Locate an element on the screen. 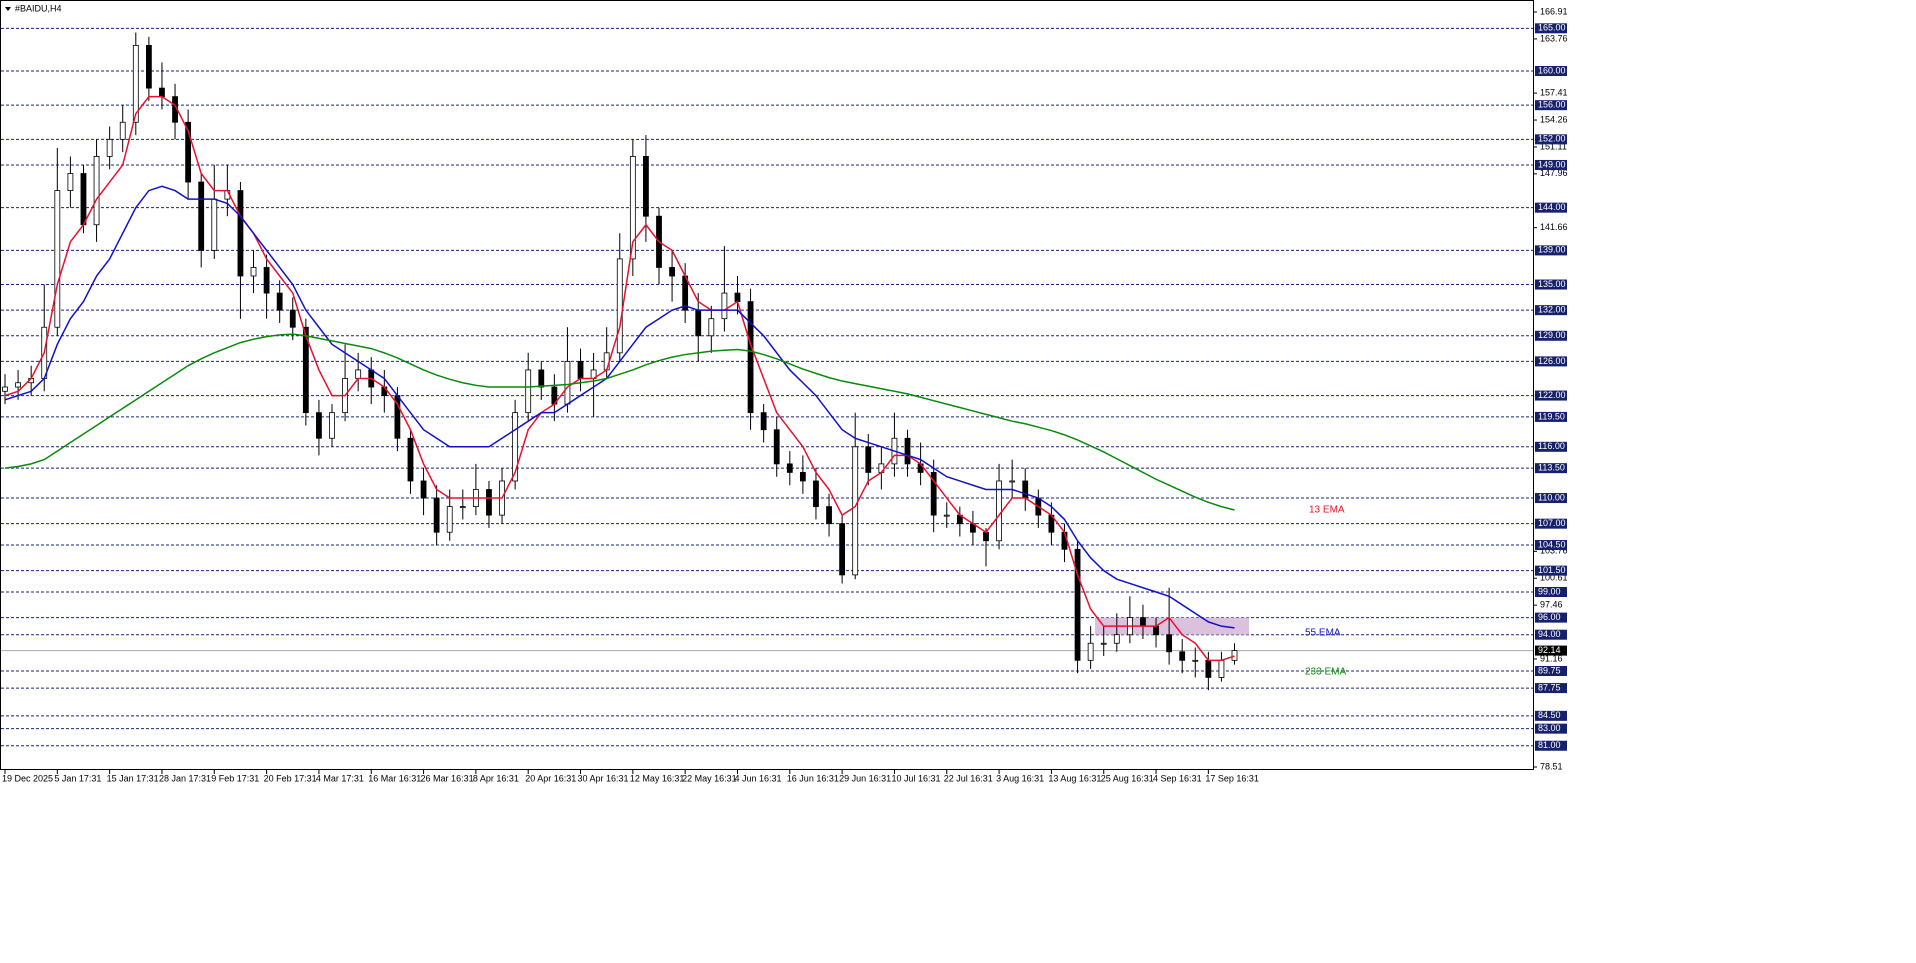 This screenshot has width=1916, height=963. x-tick-label: 3 Aug 16:31 is located at coordinates (1020, 778).